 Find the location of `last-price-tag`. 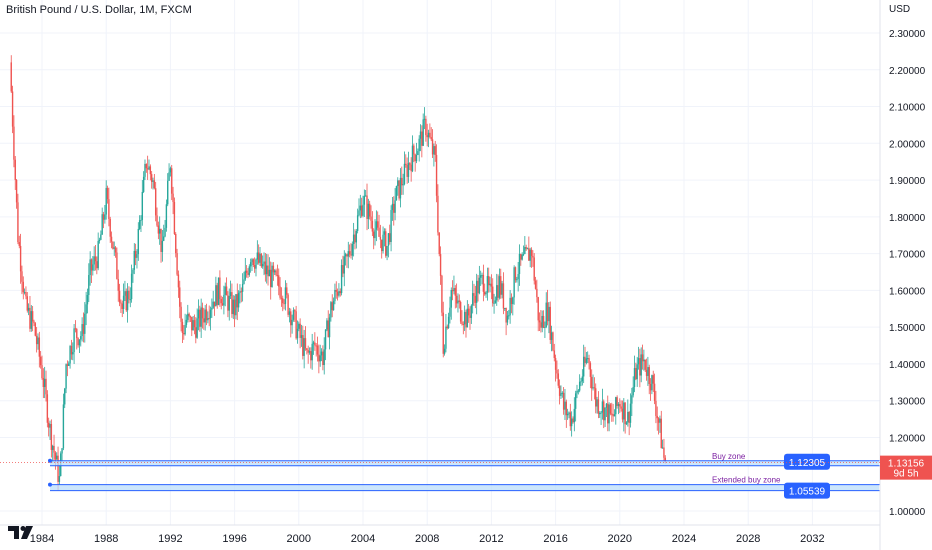

last-price-tag is located at coordinates (906, 467).